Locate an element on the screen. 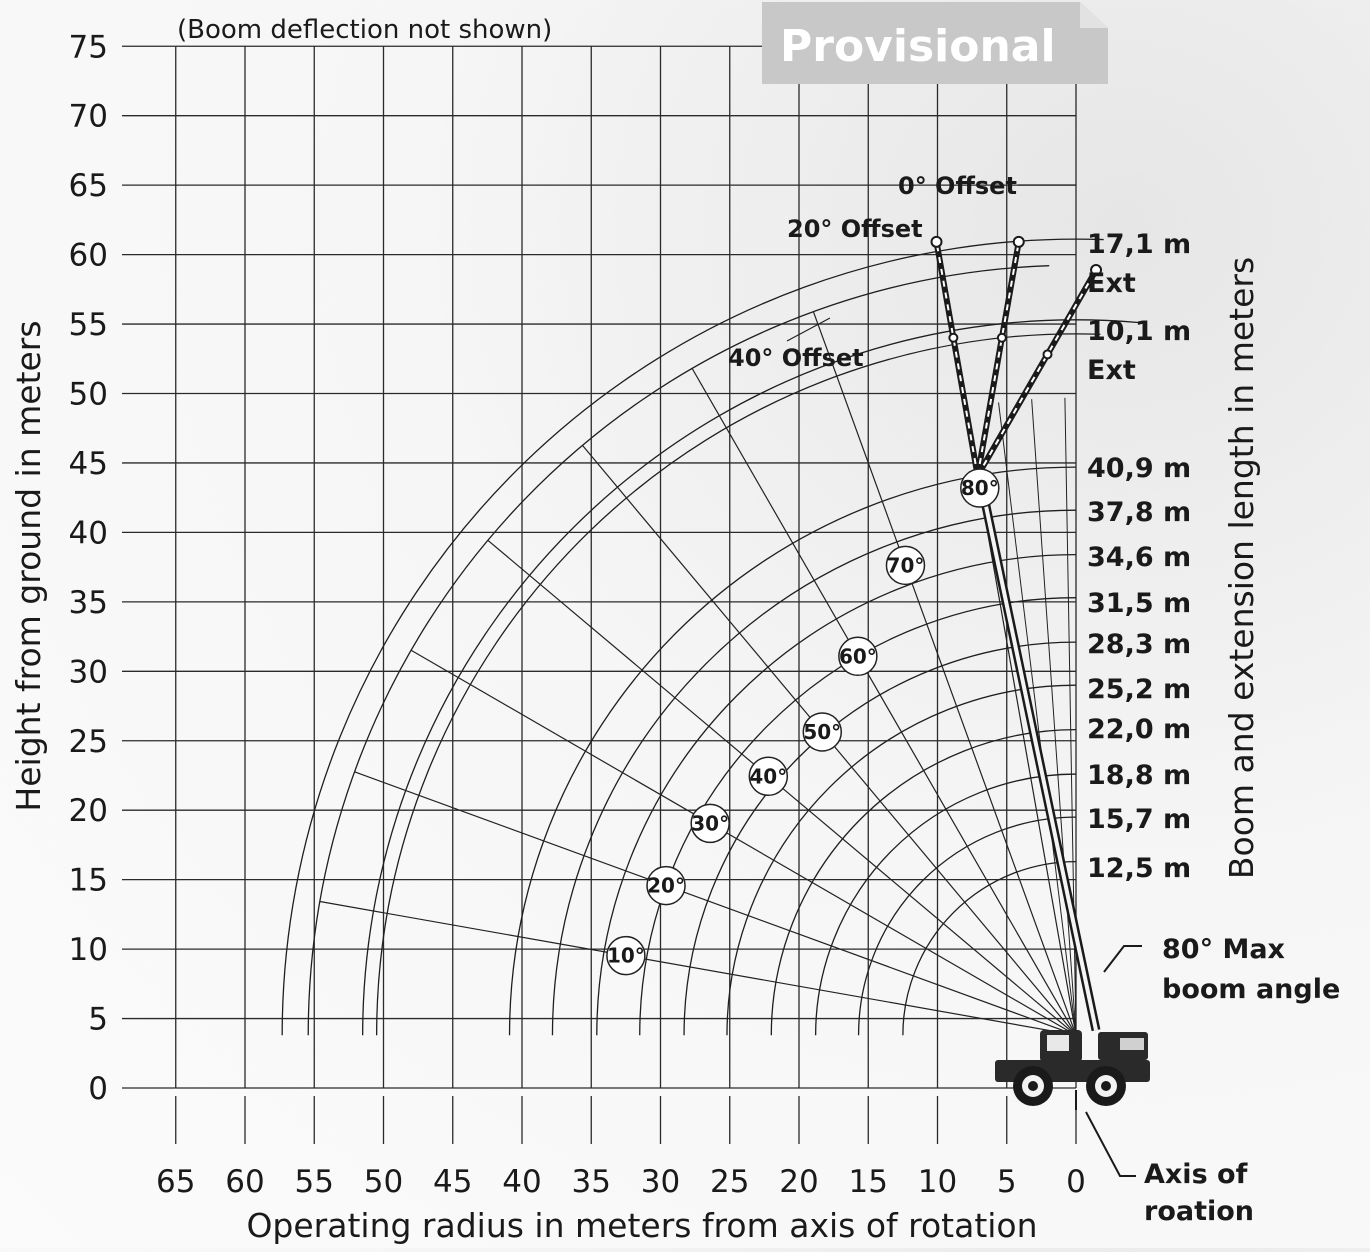  y-tick-label: 65 is located at coordinates (88, 186).